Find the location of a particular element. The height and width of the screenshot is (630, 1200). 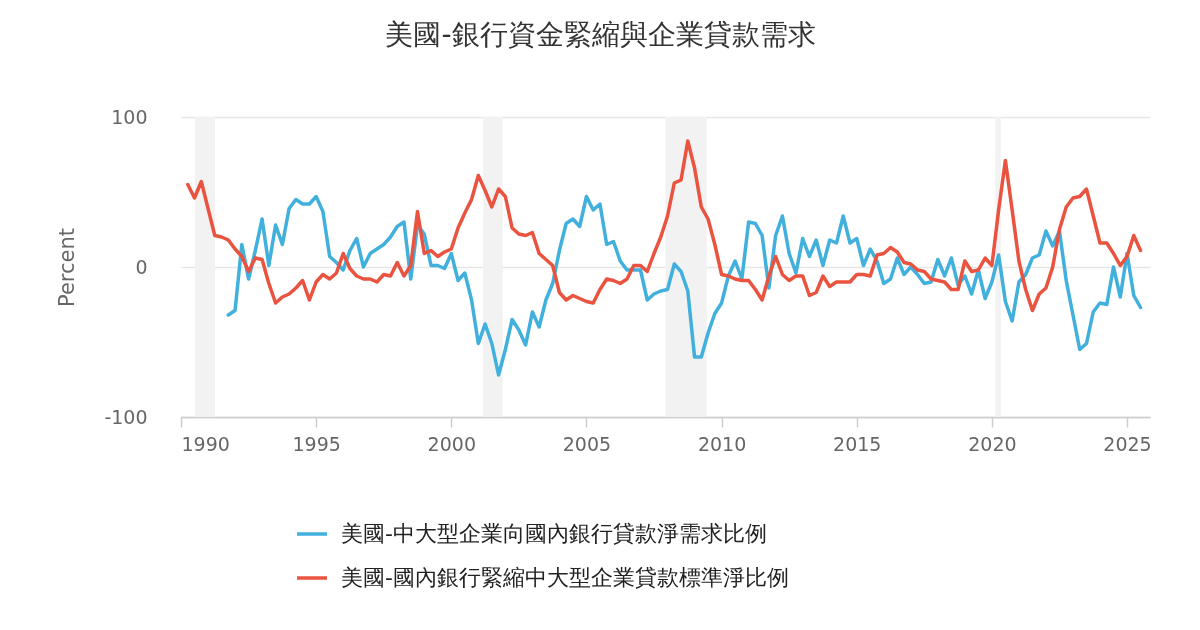

x-tick-label: 2005 is located at coordinates (587, 443).